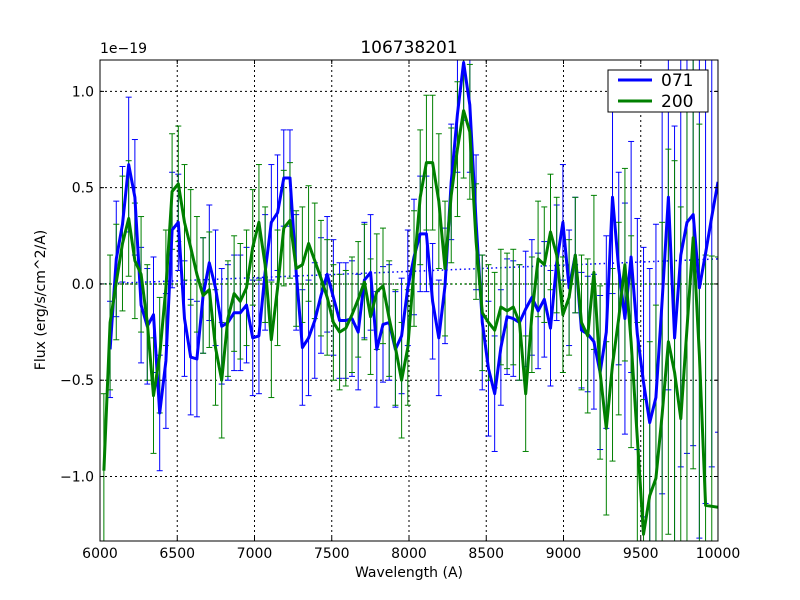 This screenshot has width=800, height=600. I want to click on y-tick-label: 0.0, so click(83, 285).